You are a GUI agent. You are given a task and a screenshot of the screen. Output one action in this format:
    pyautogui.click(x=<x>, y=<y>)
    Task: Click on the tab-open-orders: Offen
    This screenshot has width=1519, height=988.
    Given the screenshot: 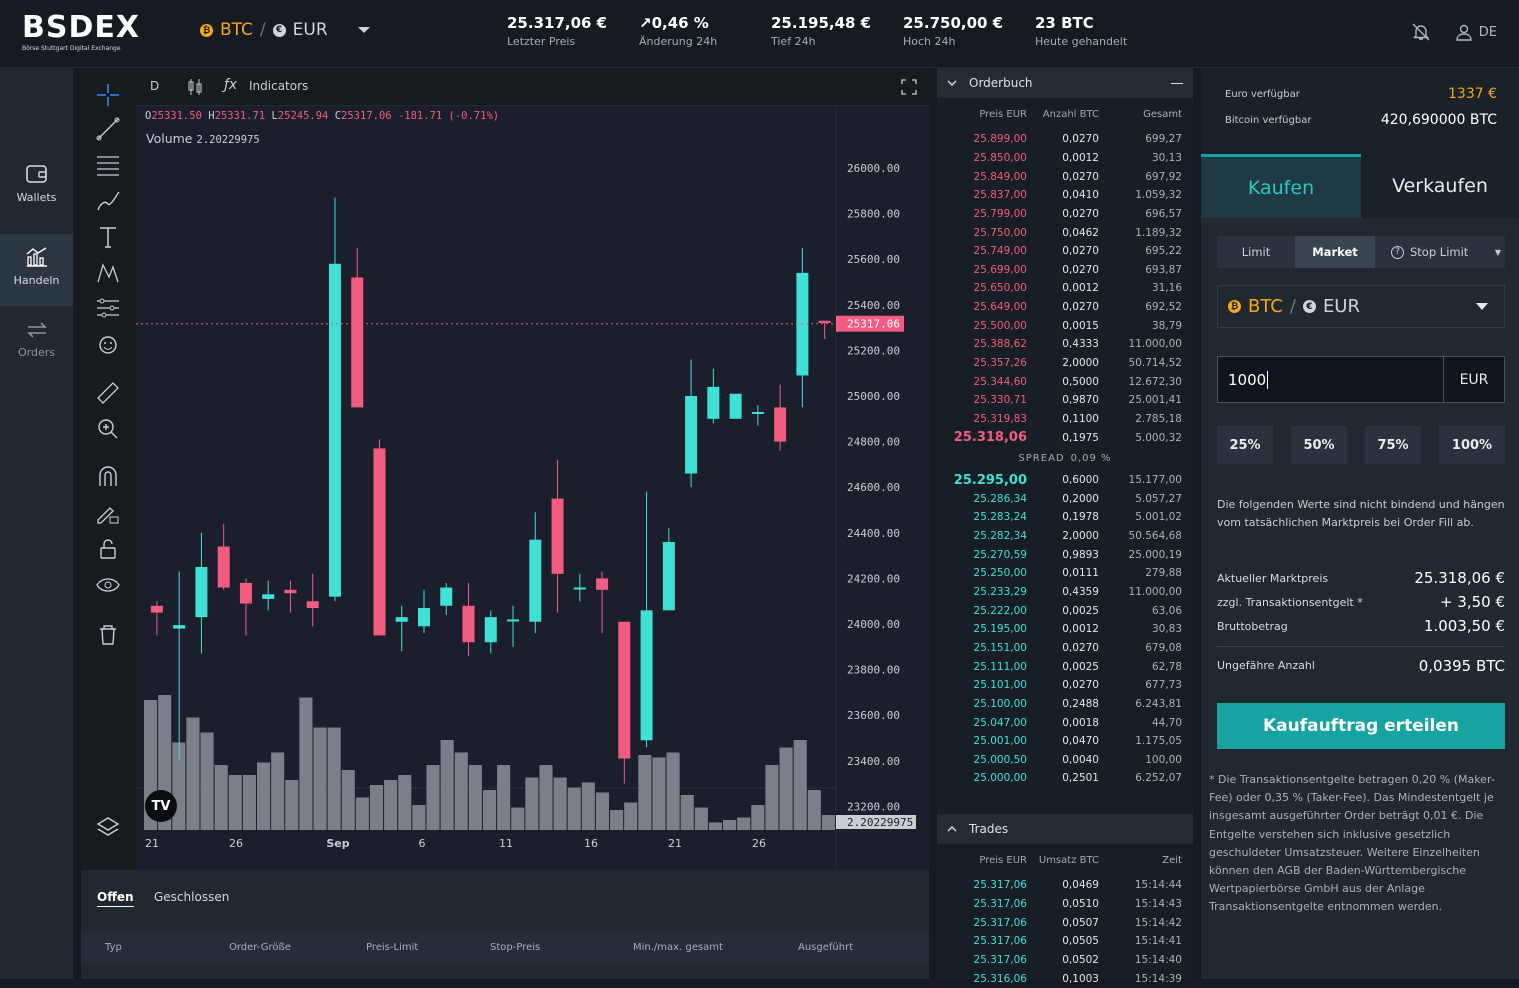 What is the action you would take?
    pyautogui.click(x=115, y=898)
    